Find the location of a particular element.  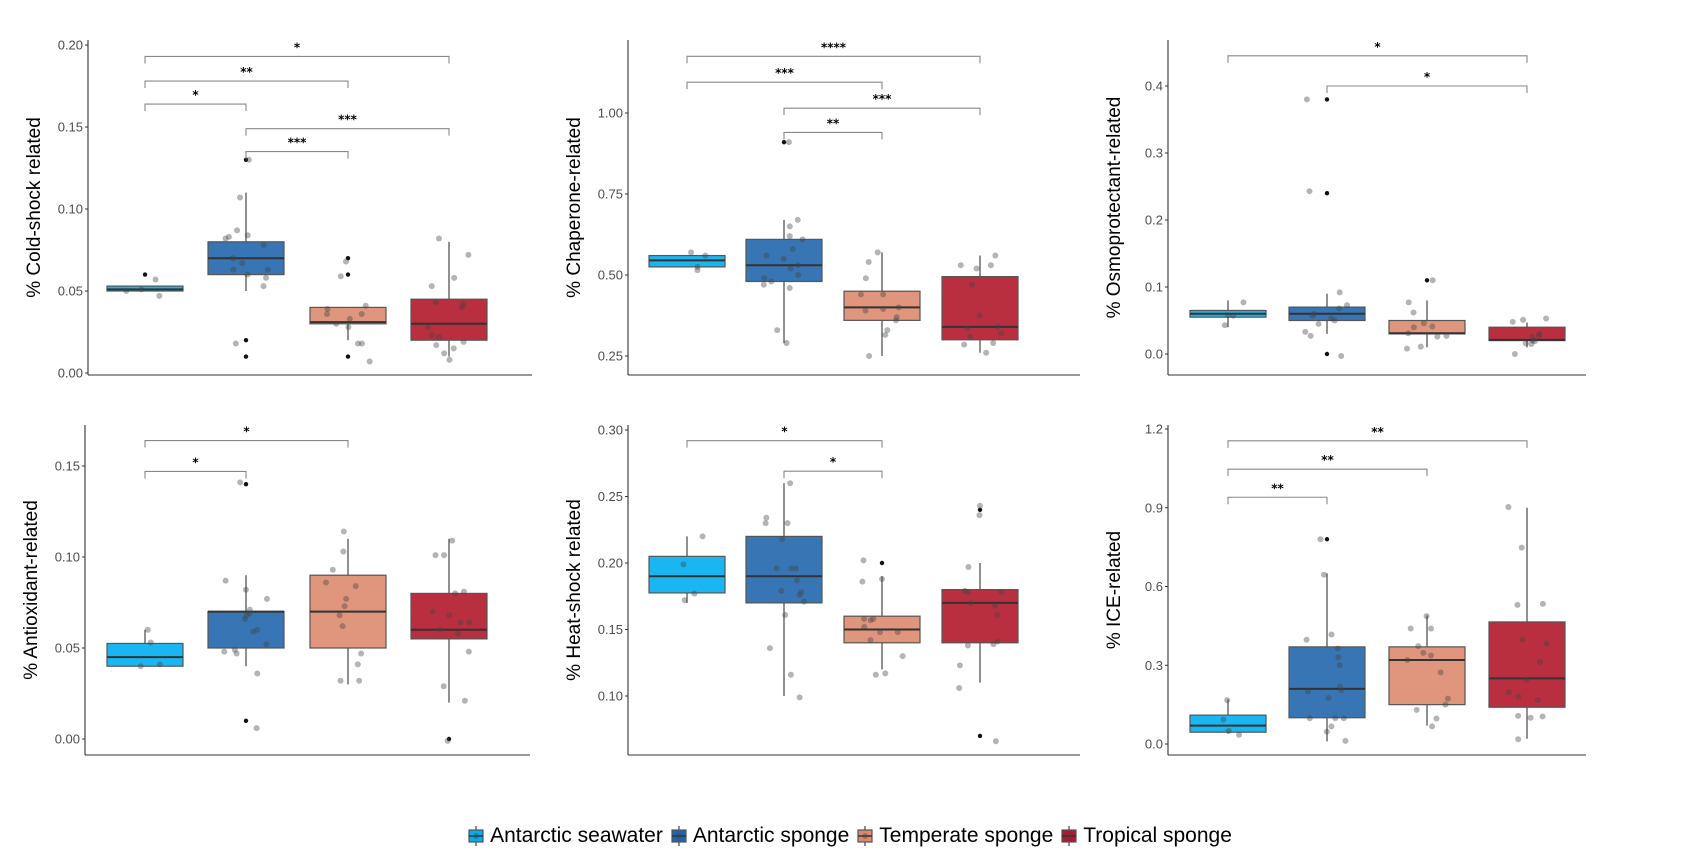

significance-bracket: * is located at coordinates (246, 436).